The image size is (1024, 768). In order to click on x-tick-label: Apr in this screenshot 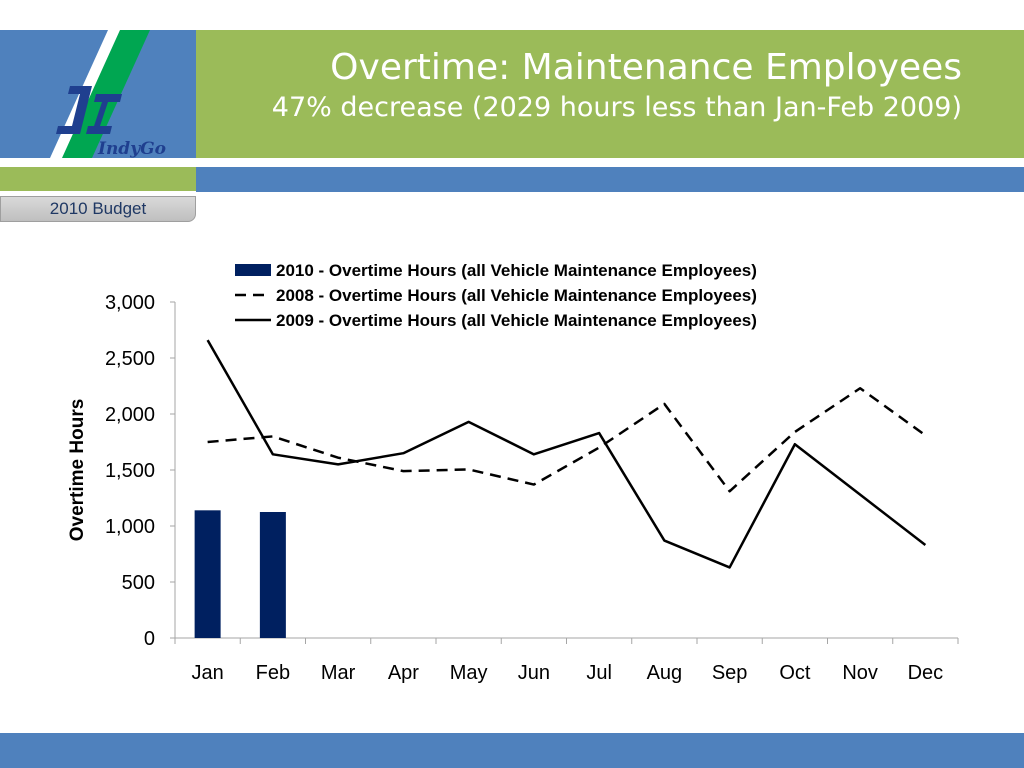, I will do `click(403, 673)`.